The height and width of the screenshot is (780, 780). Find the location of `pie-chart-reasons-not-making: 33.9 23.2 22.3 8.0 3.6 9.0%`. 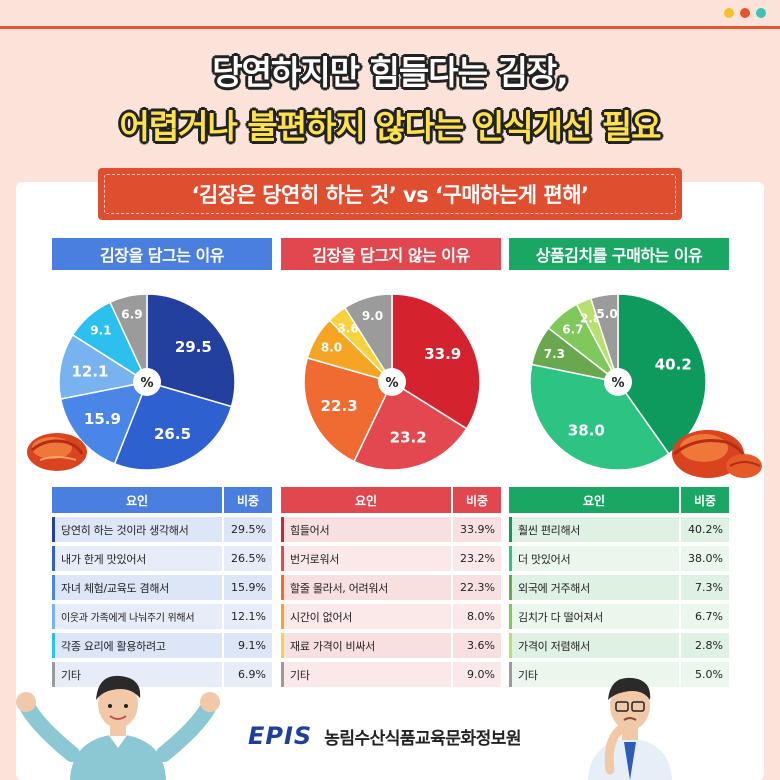

pie-chart-reasons-not-making: 33.9 23.2 22.3 8.0 3.6 9.0% is located at coordinates (392, 382).